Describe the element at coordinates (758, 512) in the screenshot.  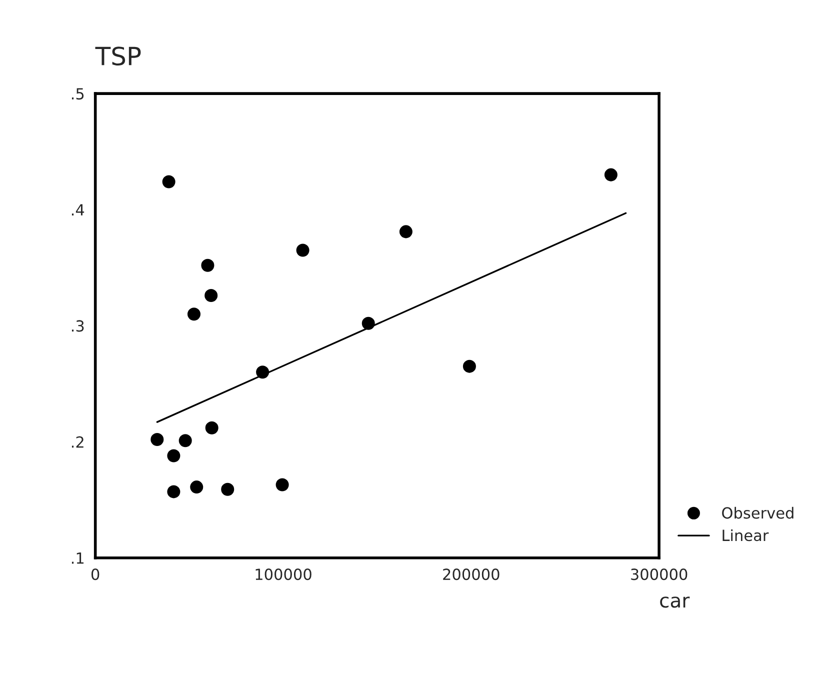
I see `legend-label: Observed` at that location.